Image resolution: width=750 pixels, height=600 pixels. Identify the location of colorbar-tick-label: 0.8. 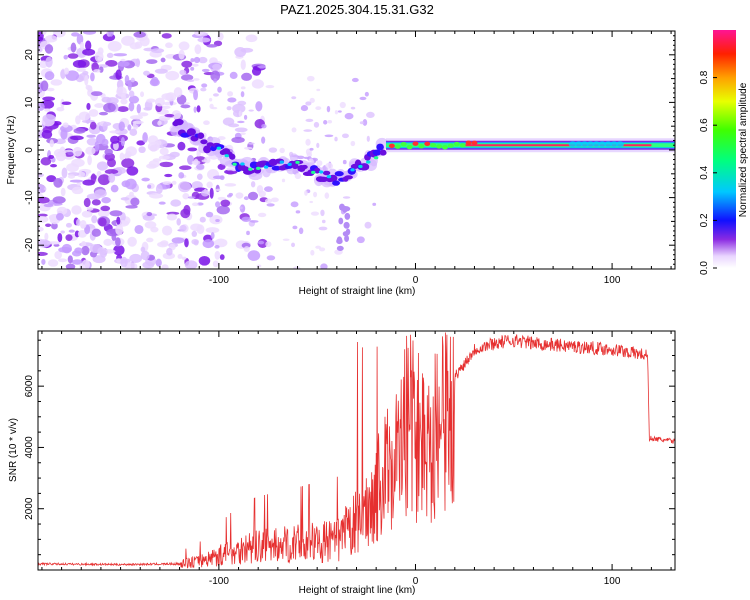
(704, 77).